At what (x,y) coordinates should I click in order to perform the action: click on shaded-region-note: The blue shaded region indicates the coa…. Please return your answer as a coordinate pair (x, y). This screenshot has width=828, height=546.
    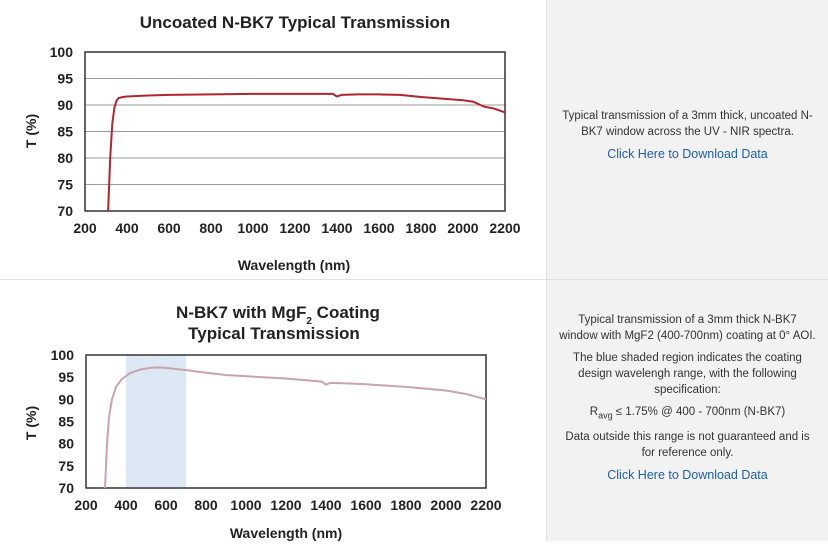
    Looking at the image, I should click on (687, 374).